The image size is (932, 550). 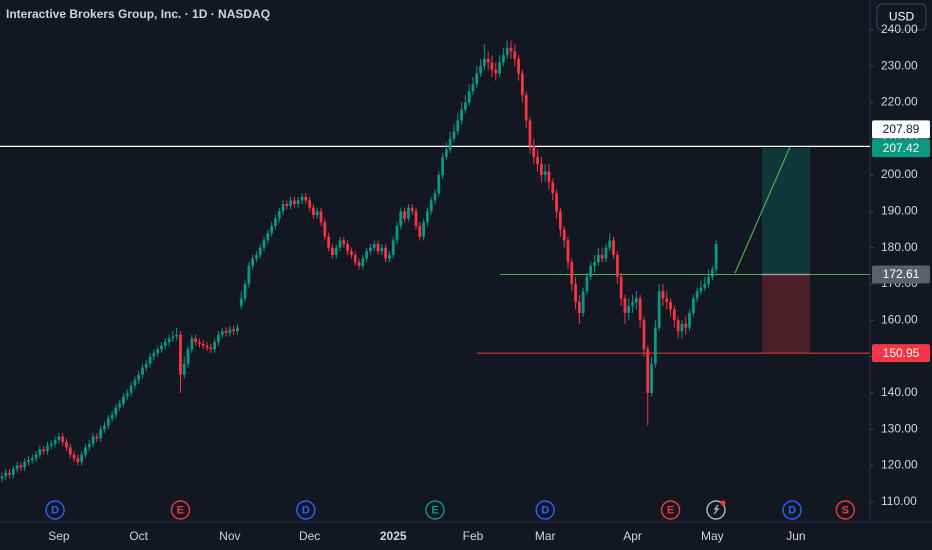 I want to click on price-label: 207.89, so click(x=901, y=129).